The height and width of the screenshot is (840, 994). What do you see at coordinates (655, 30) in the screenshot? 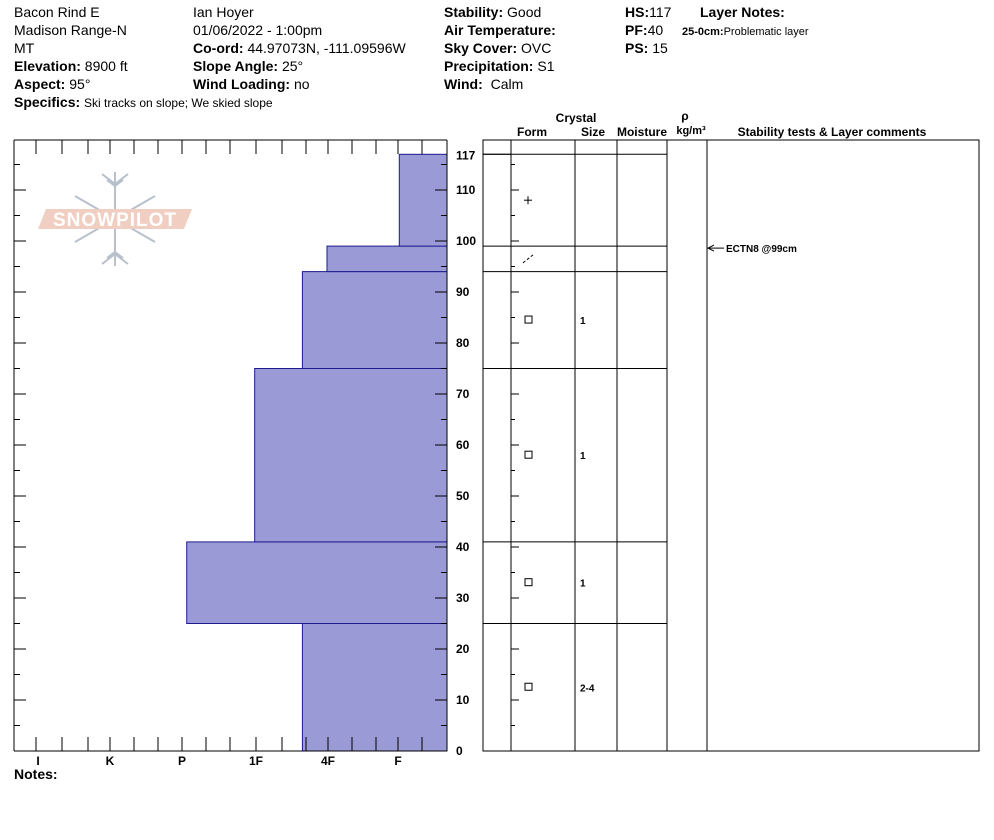
I see `pf-value: 40` at bounding box center [655, 30].